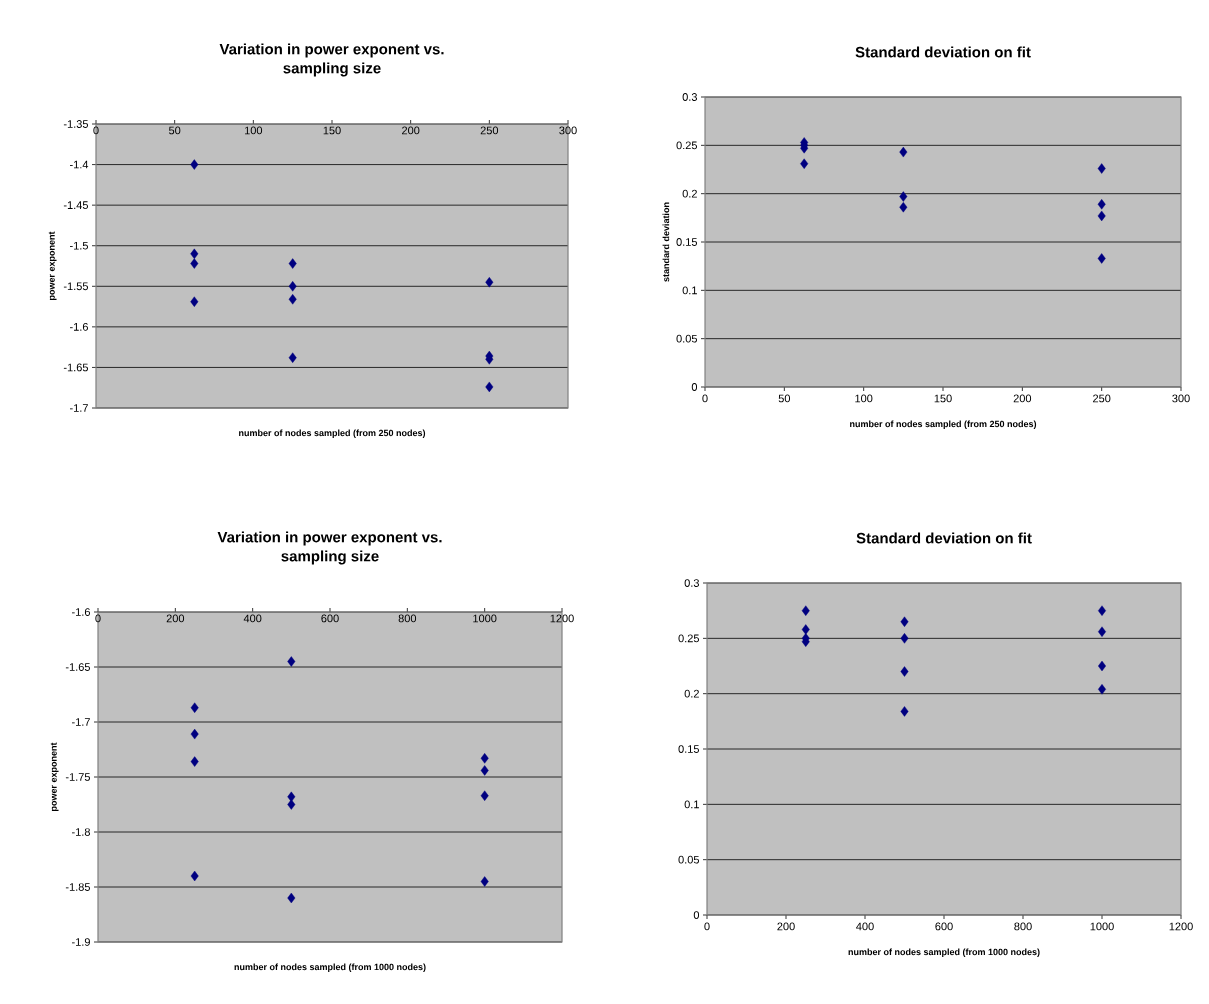  I want to click on y-tick-label: -1.8, so click(81, 832).